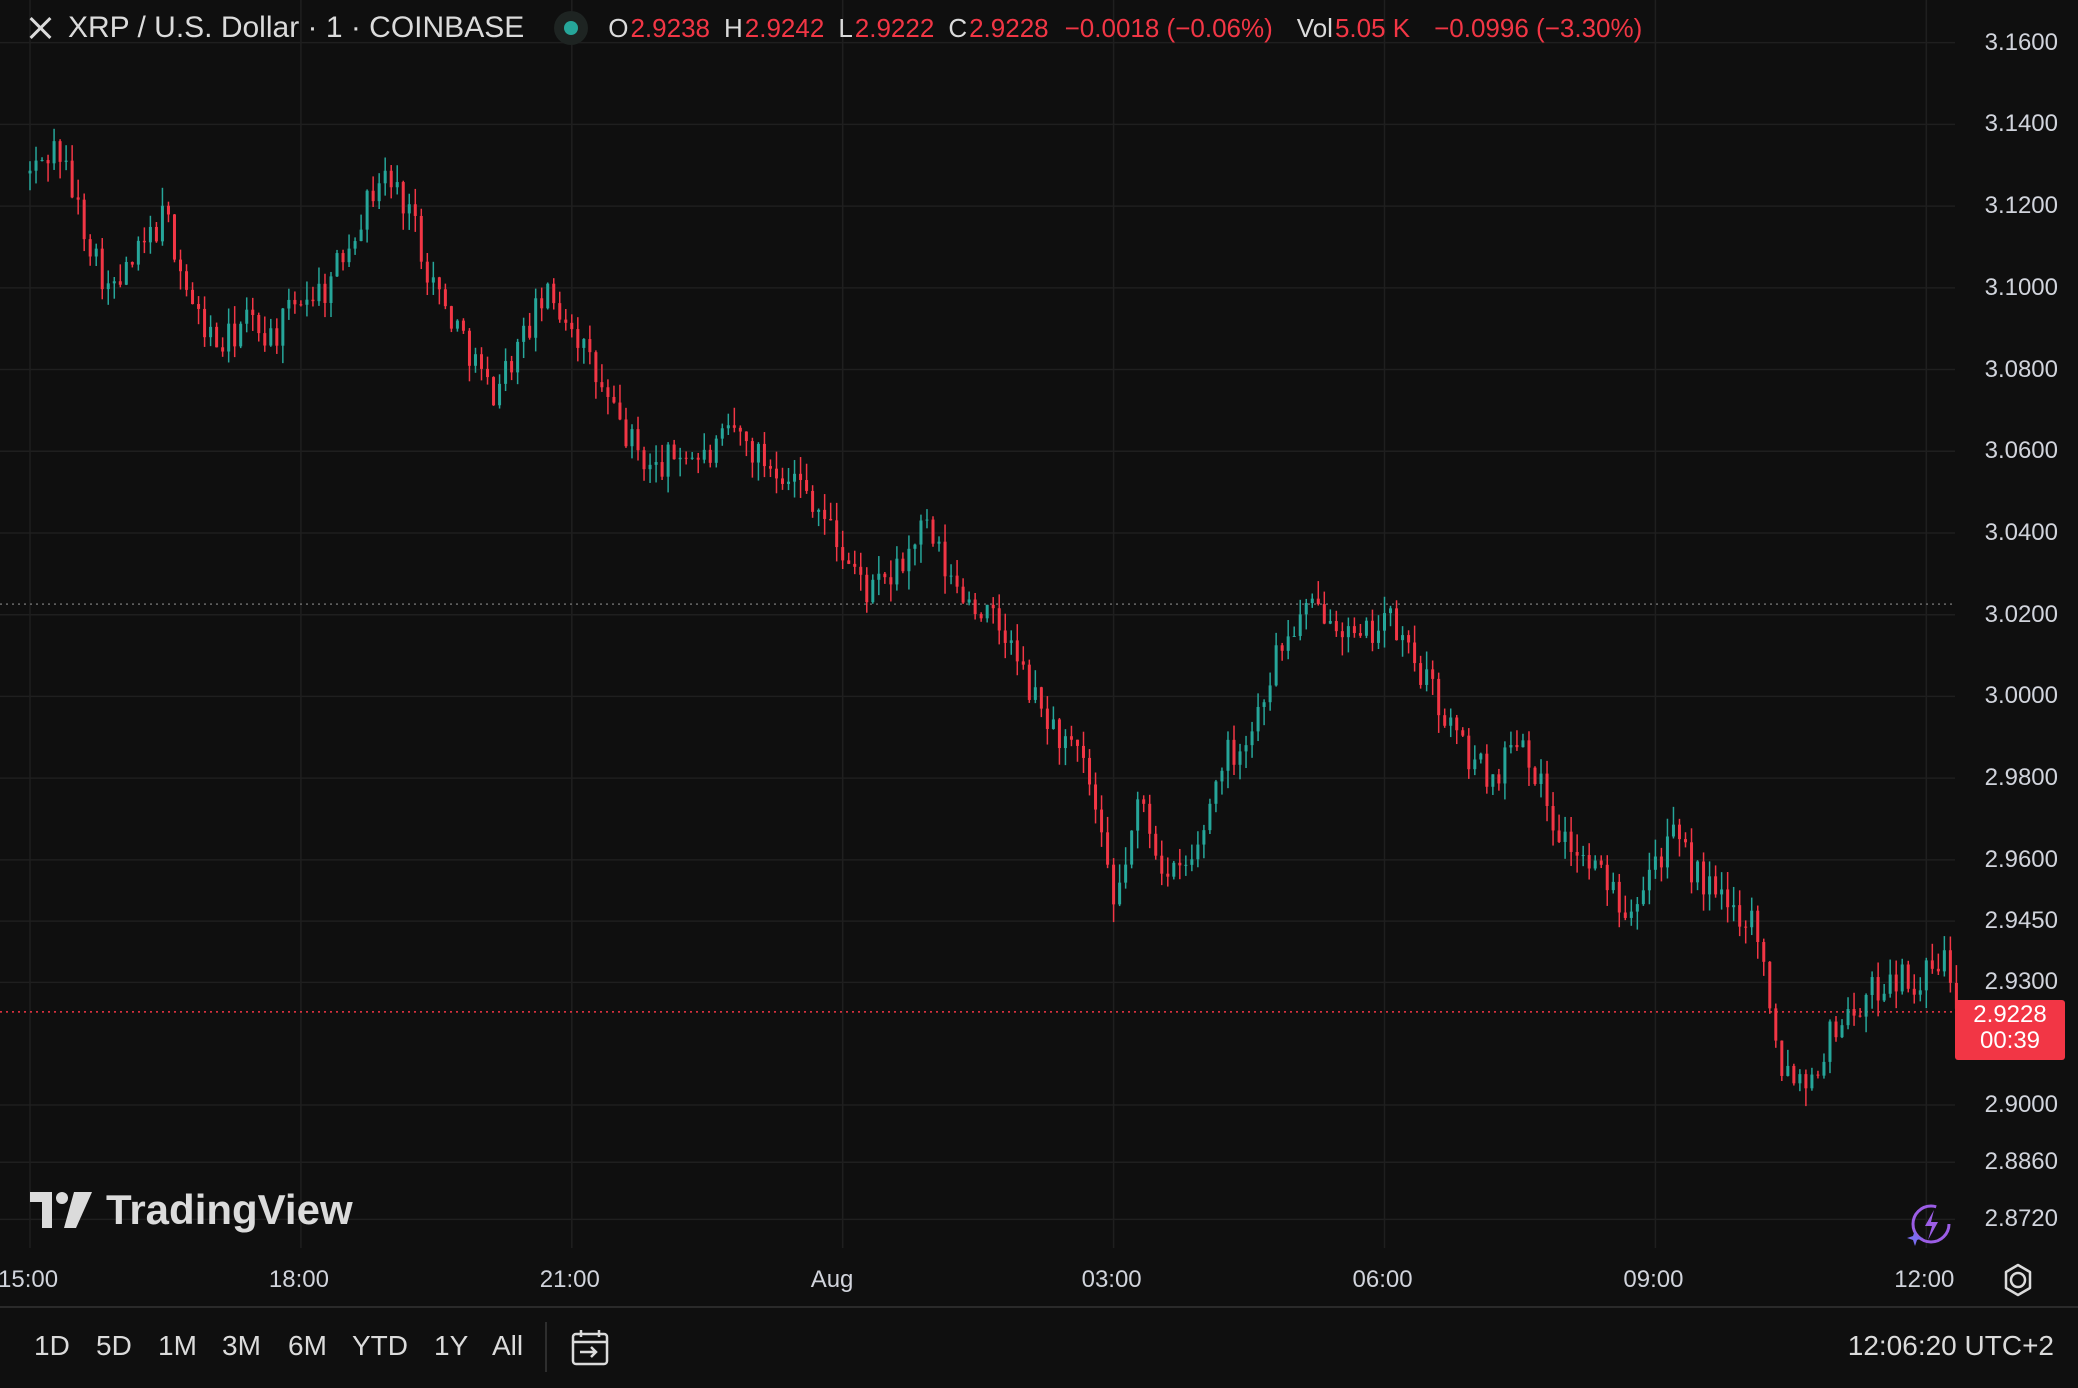  Describe the element at coordinates (2021, 451) in the screenshot. I see `price-tick-label: 3.0600` at that location.